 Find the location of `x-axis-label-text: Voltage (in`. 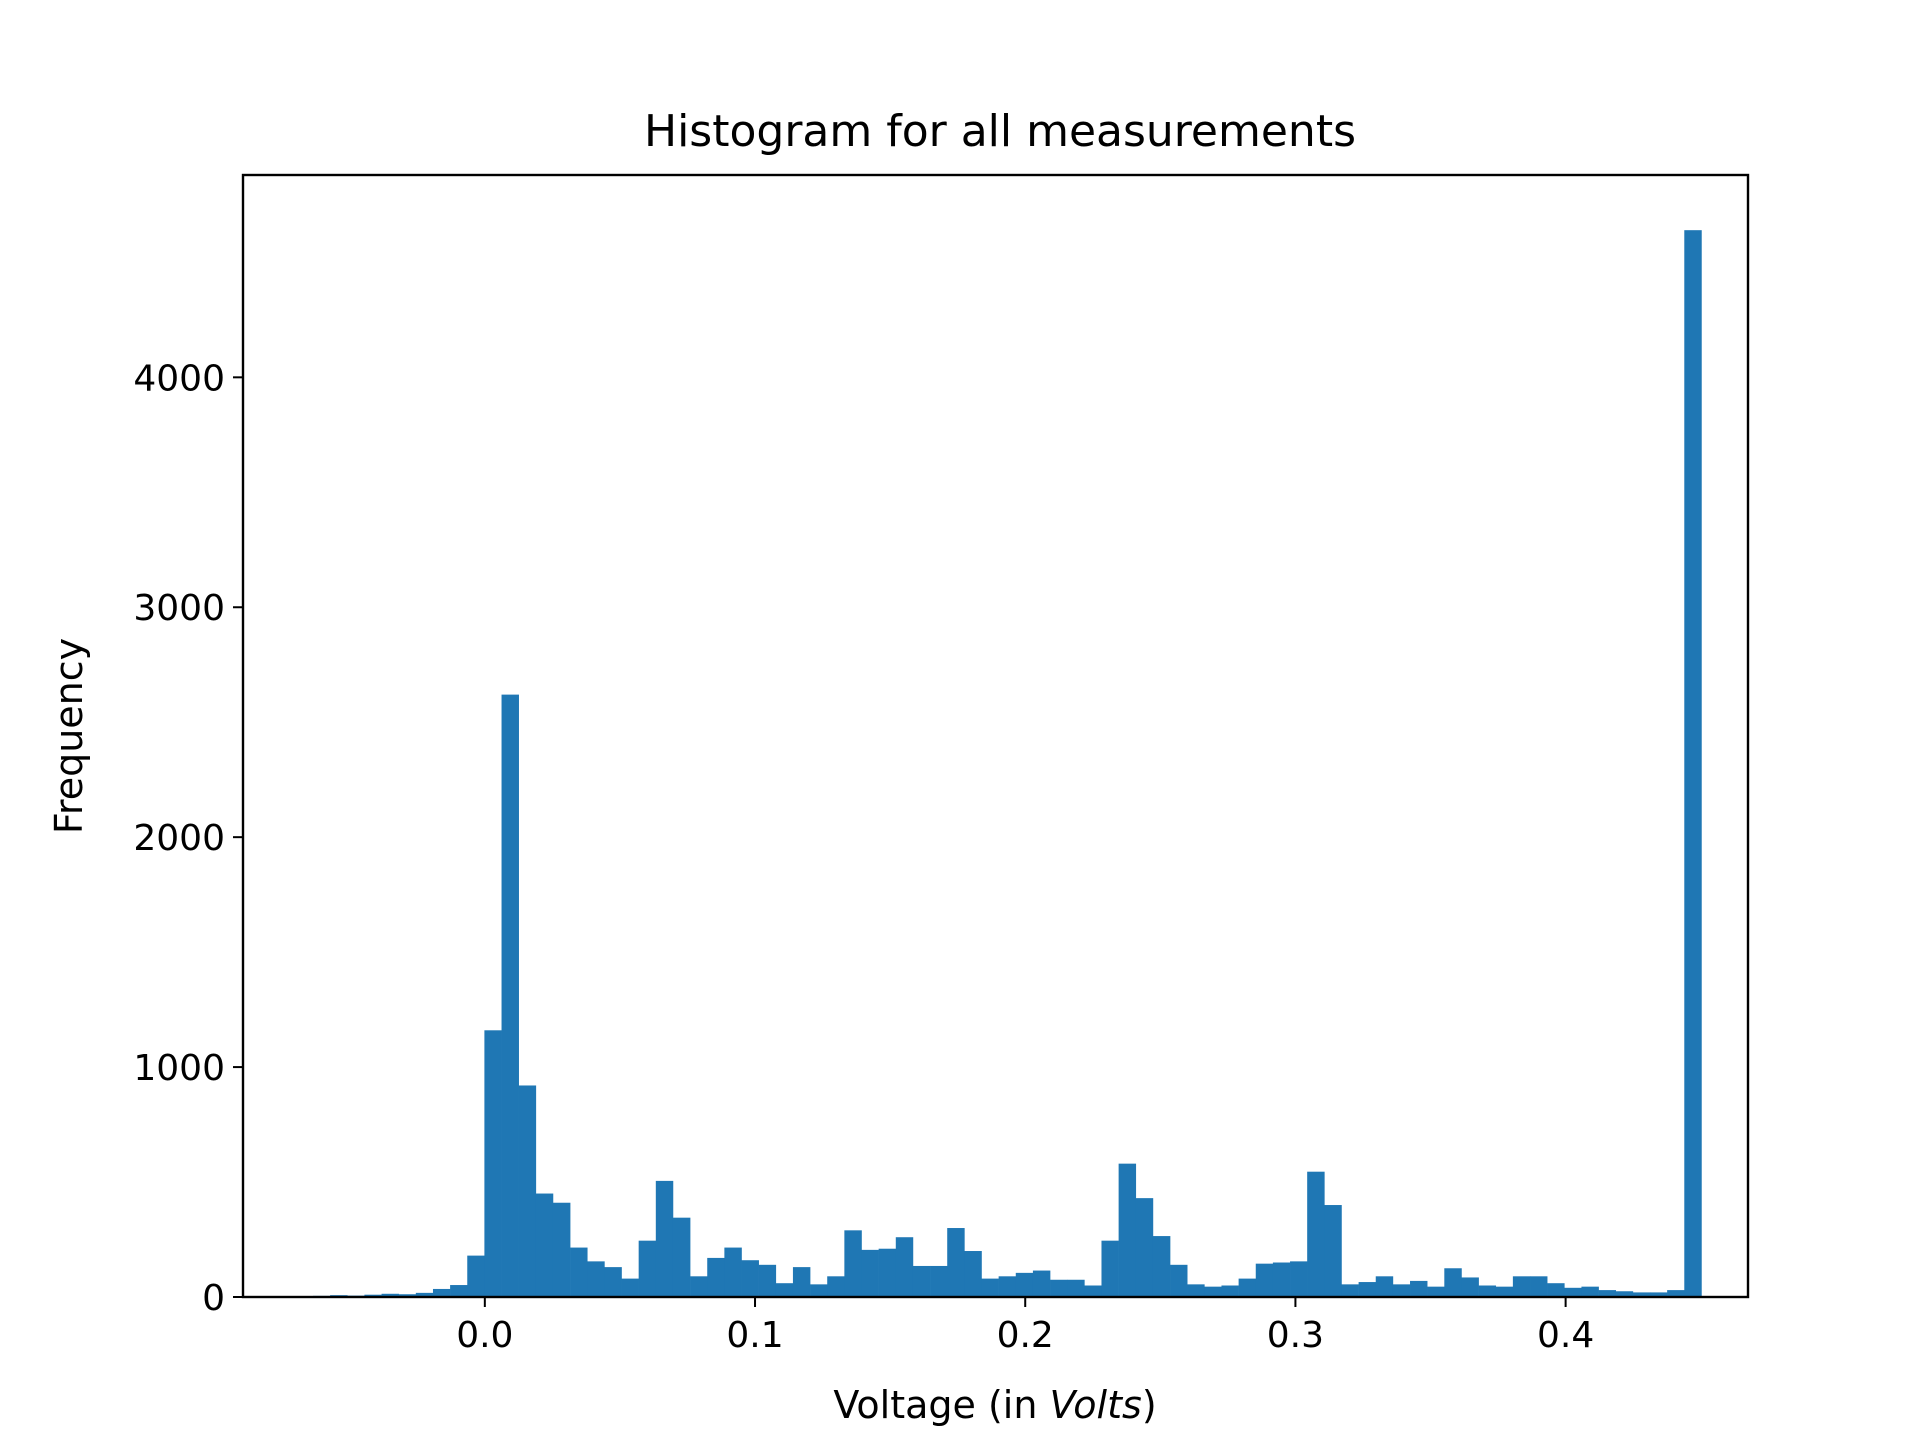

x-axis-label-text: Voltage (in is located at coordinates (941, 1405).